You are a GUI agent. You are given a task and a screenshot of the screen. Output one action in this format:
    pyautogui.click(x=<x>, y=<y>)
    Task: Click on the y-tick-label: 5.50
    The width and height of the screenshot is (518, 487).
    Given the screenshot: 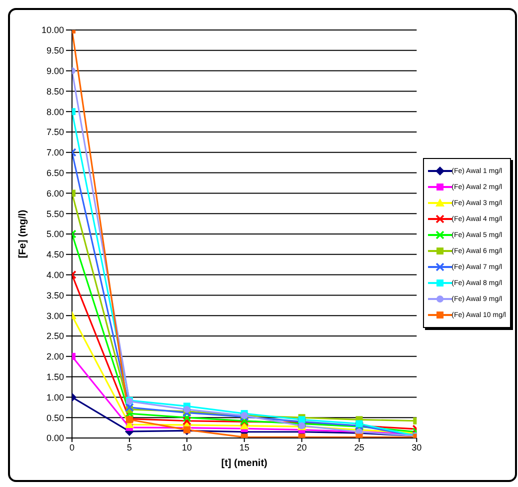 What is the action you would take?
    pyautogui.click(x=55, y=213)
    